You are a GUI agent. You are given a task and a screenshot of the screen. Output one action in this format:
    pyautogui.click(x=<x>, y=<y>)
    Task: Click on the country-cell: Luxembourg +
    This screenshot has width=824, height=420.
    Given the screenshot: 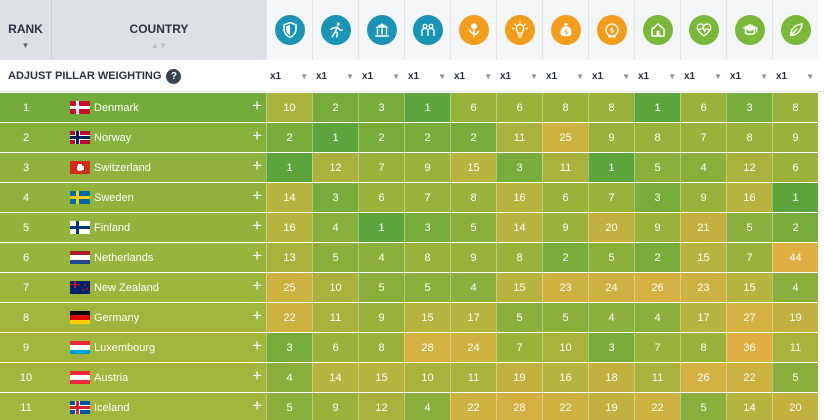 What is the action you would take?
    pyautogui.click(x=159, y=347)
    